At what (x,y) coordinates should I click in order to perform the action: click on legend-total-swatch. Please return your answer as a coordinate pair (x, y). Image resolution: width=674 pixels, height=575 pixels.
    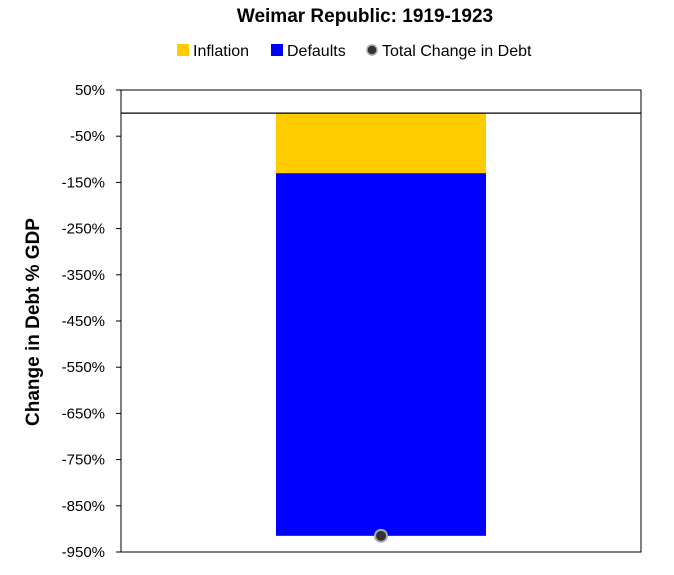
    Looking at the image, I should click on (372, 50).